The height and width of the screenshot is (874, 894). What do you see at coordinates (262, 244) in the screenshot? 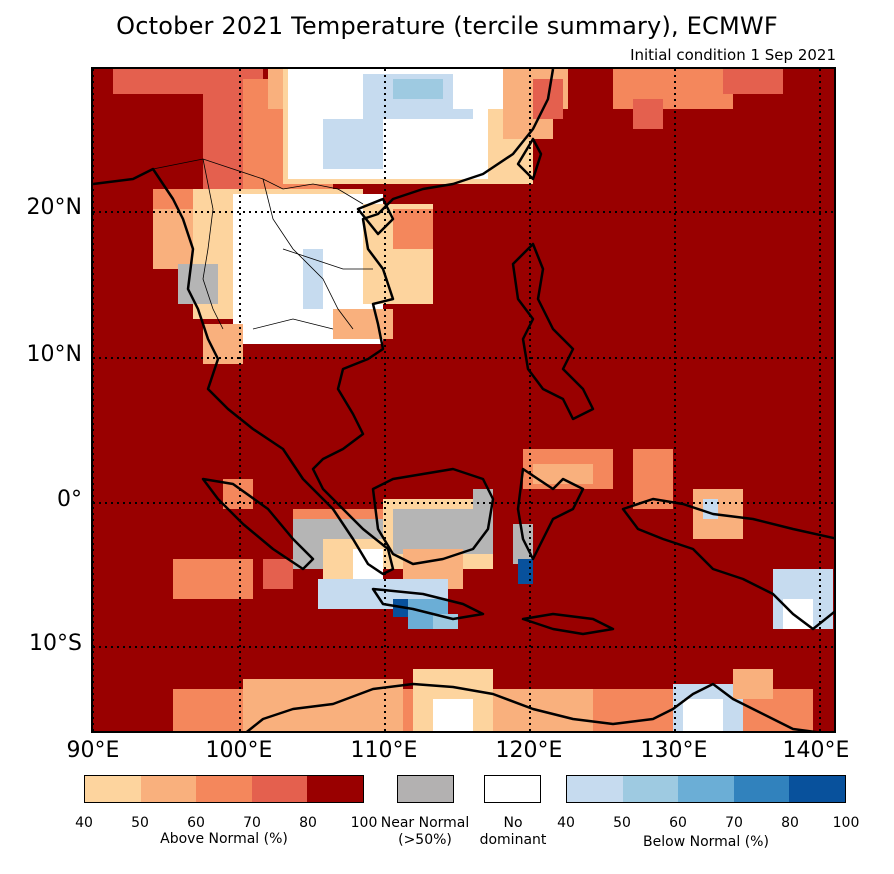
I see `country-borders` at bounding box center [262, 244].